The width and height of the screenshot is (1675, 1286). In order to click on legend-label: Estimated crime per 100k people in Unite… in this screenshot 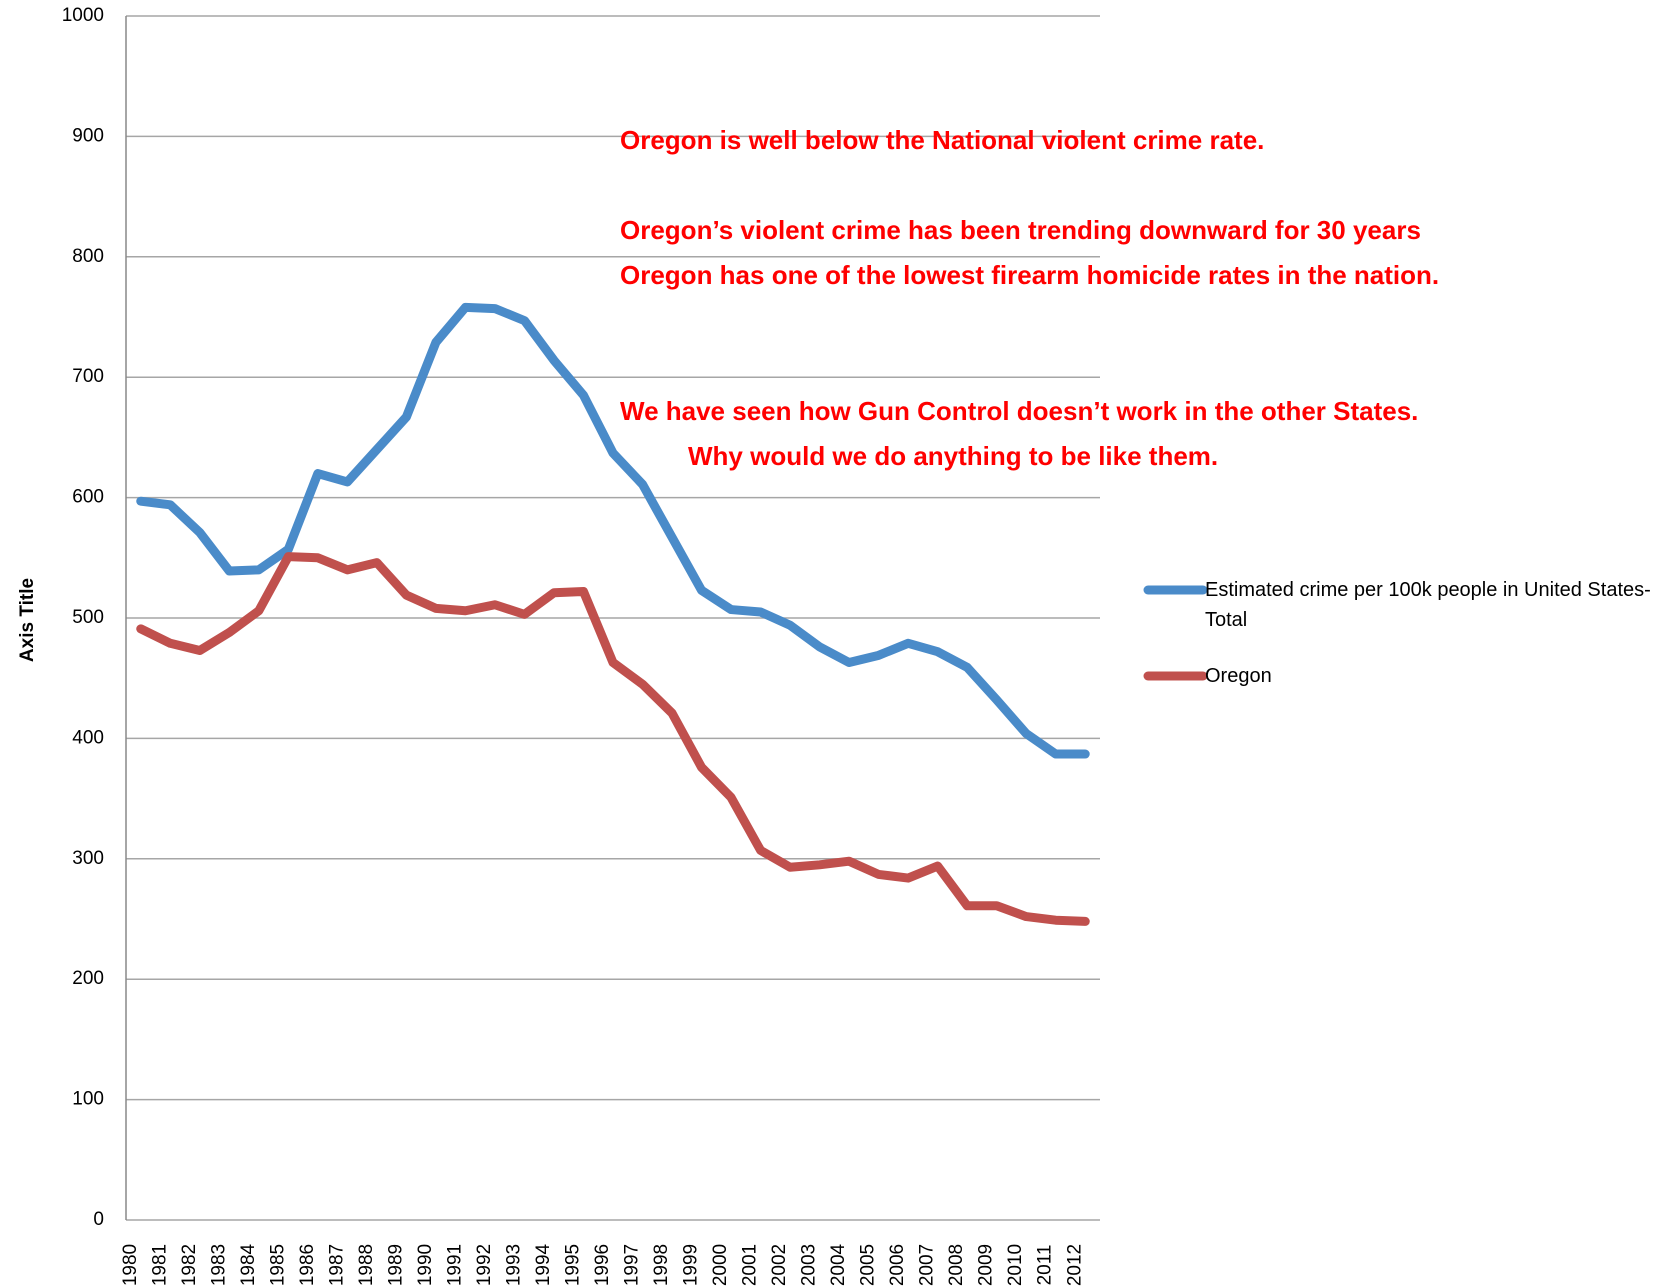, I will do `click(1428, 605)`.